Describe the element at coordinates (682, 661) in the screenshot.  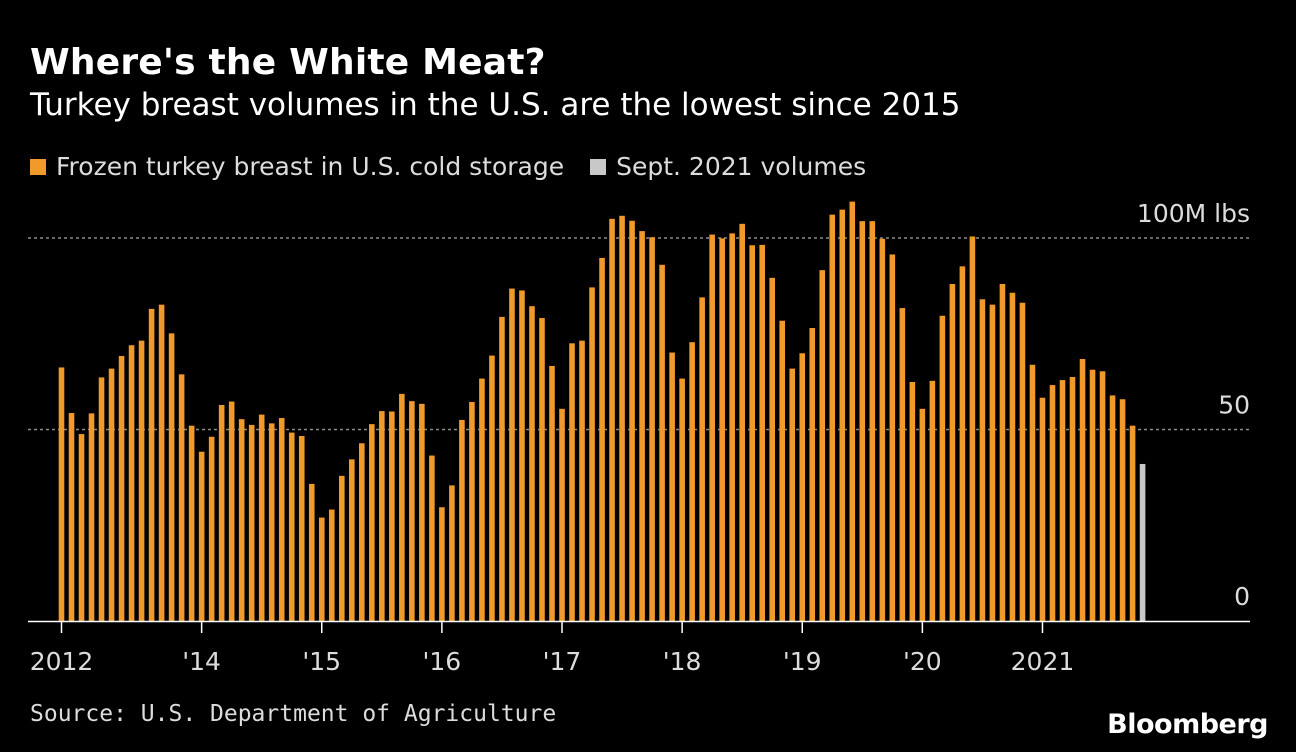
I see `x-tick-label-62: '18` at that location.